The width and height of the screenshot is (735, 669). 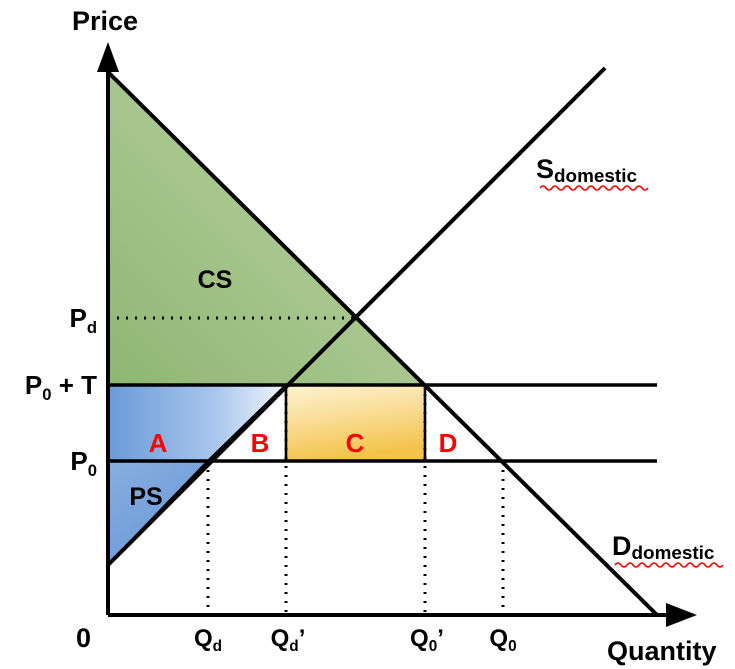 I want to click on quantity-label-q0-prime: Q0’, so click(x=427, y=640).